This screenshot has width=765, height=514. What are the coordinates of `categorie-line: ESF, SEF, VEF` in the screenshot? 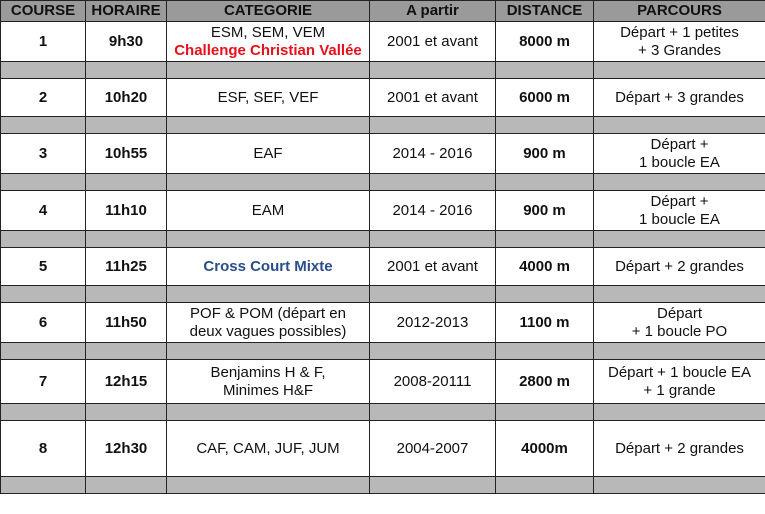 It's located at (268, 97).